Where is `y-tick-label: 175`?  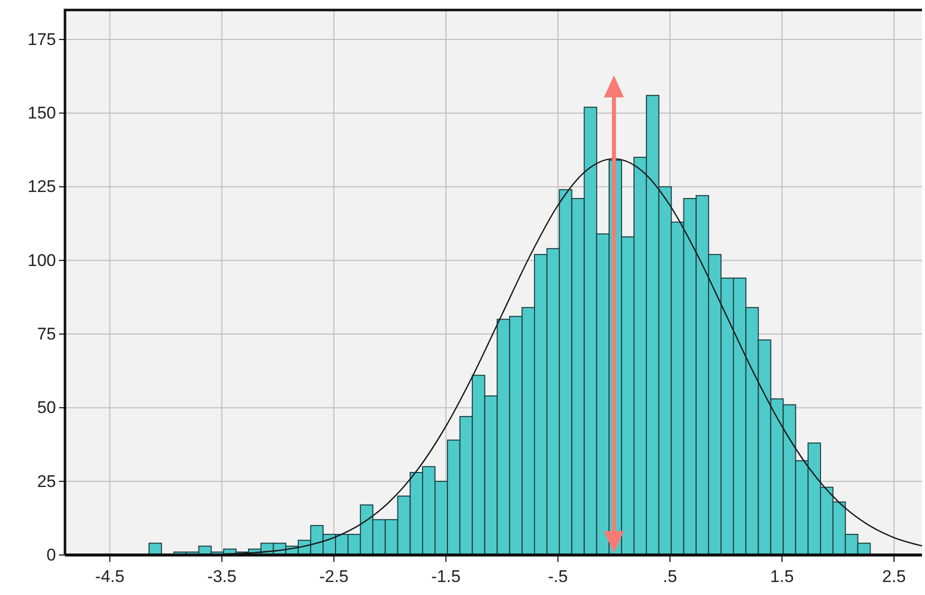
y-tick-label: 175 is located at coordinates (42, 39).